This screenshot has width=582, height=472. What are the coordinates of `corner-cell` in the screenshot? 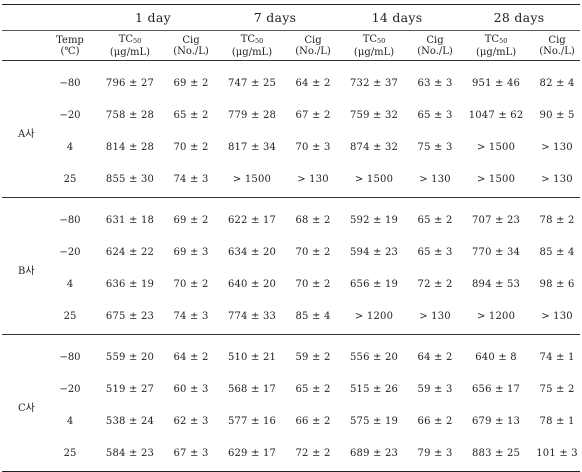 It's located at (25, 17).